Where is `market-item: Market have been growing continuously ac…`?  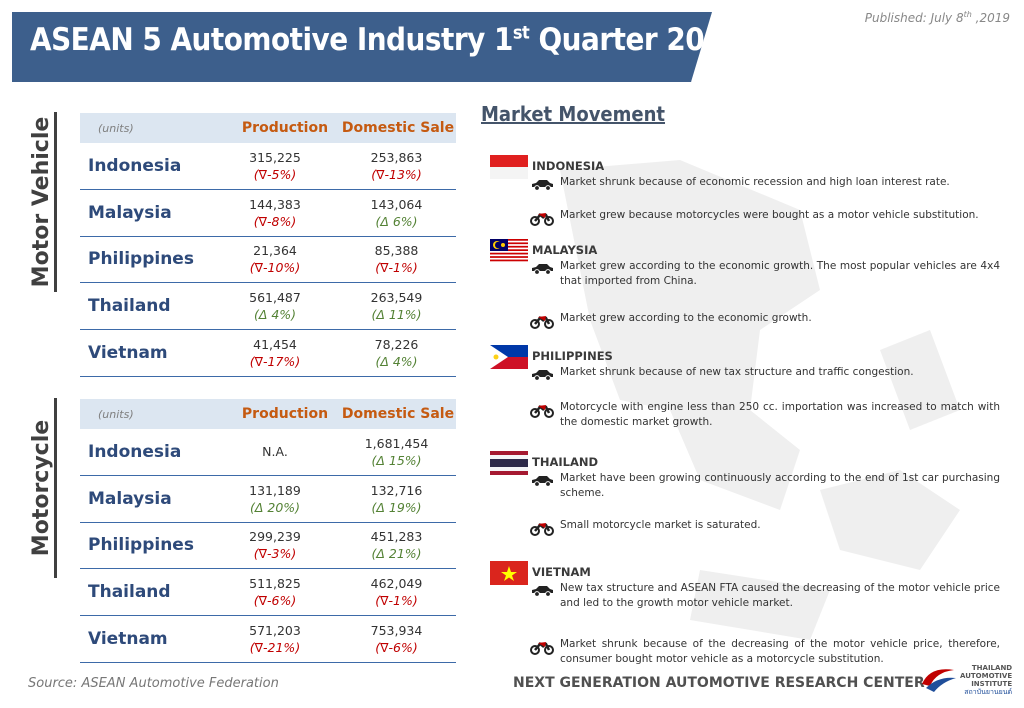 market-item: Market have been growing continuously ac… is located at coordinates (765, 486).